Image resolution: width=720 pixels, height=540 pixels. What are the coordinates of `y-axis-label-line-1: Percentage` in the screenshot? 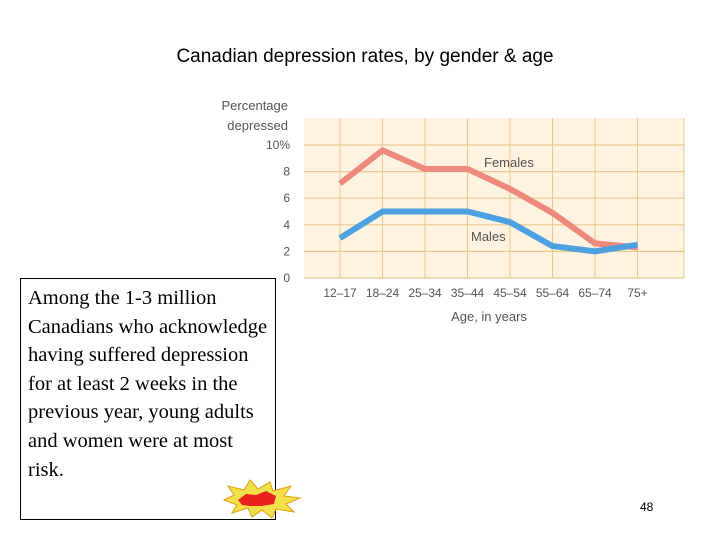 It's located at (255, 105).